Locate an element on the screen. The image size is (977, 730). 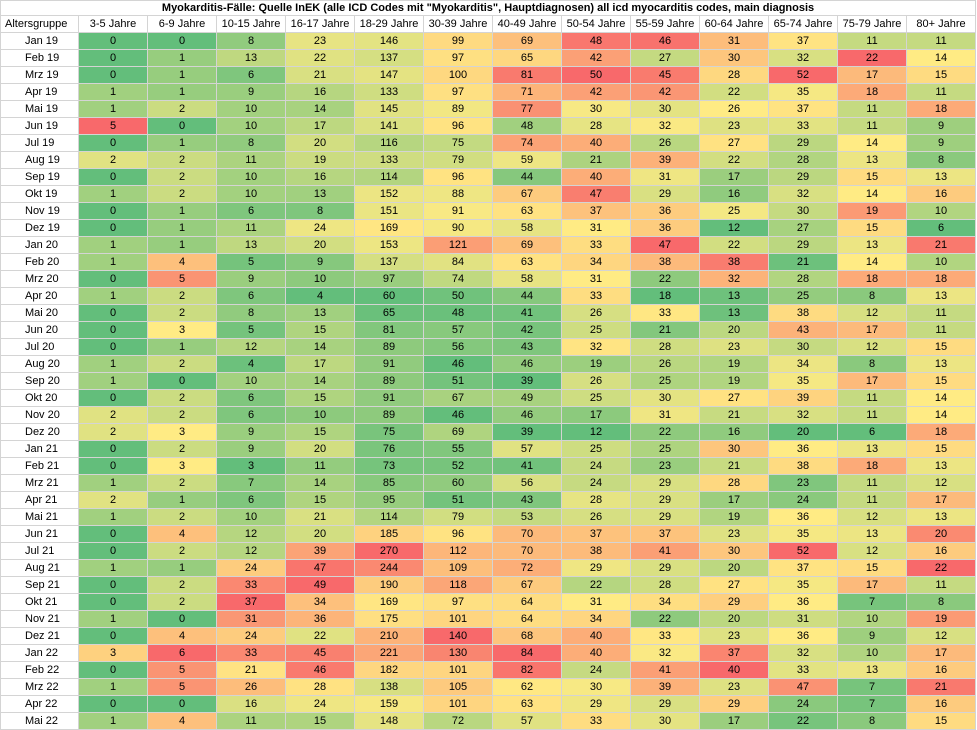
heatmap-cell: 7 is located at coordinates (872, 687).